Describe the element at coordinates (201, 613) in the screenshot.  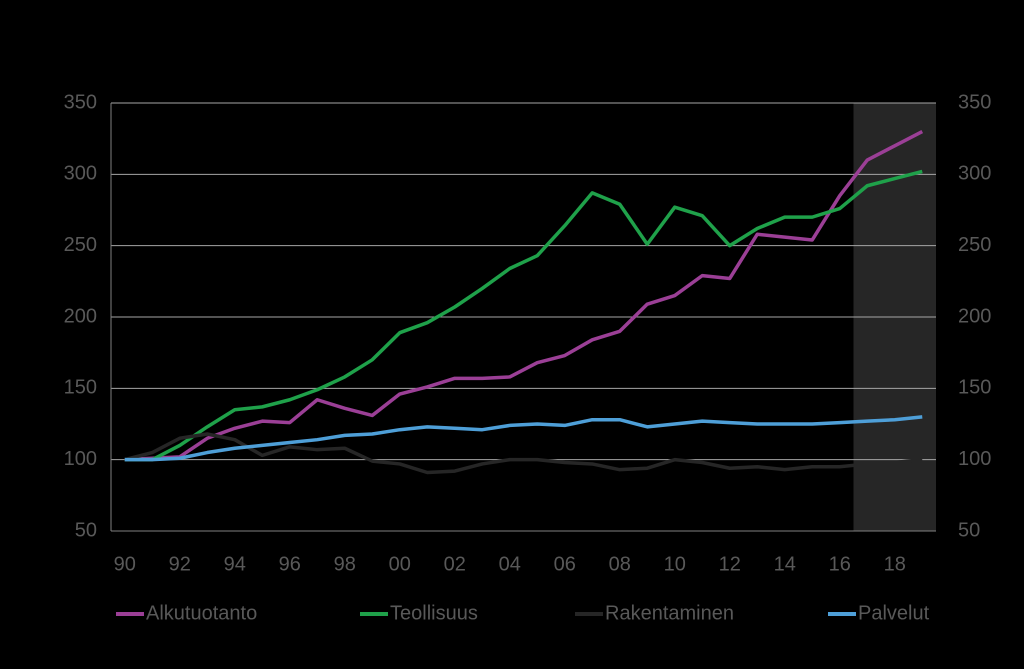
I see `legend-label: Alkutuotanto` at that location.